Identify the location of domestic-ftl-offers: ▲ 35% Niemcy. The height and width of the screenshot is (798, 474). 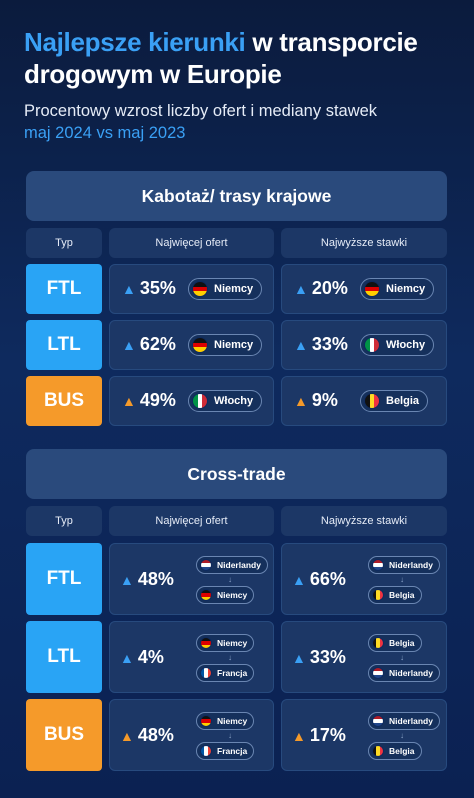
(191, 289).